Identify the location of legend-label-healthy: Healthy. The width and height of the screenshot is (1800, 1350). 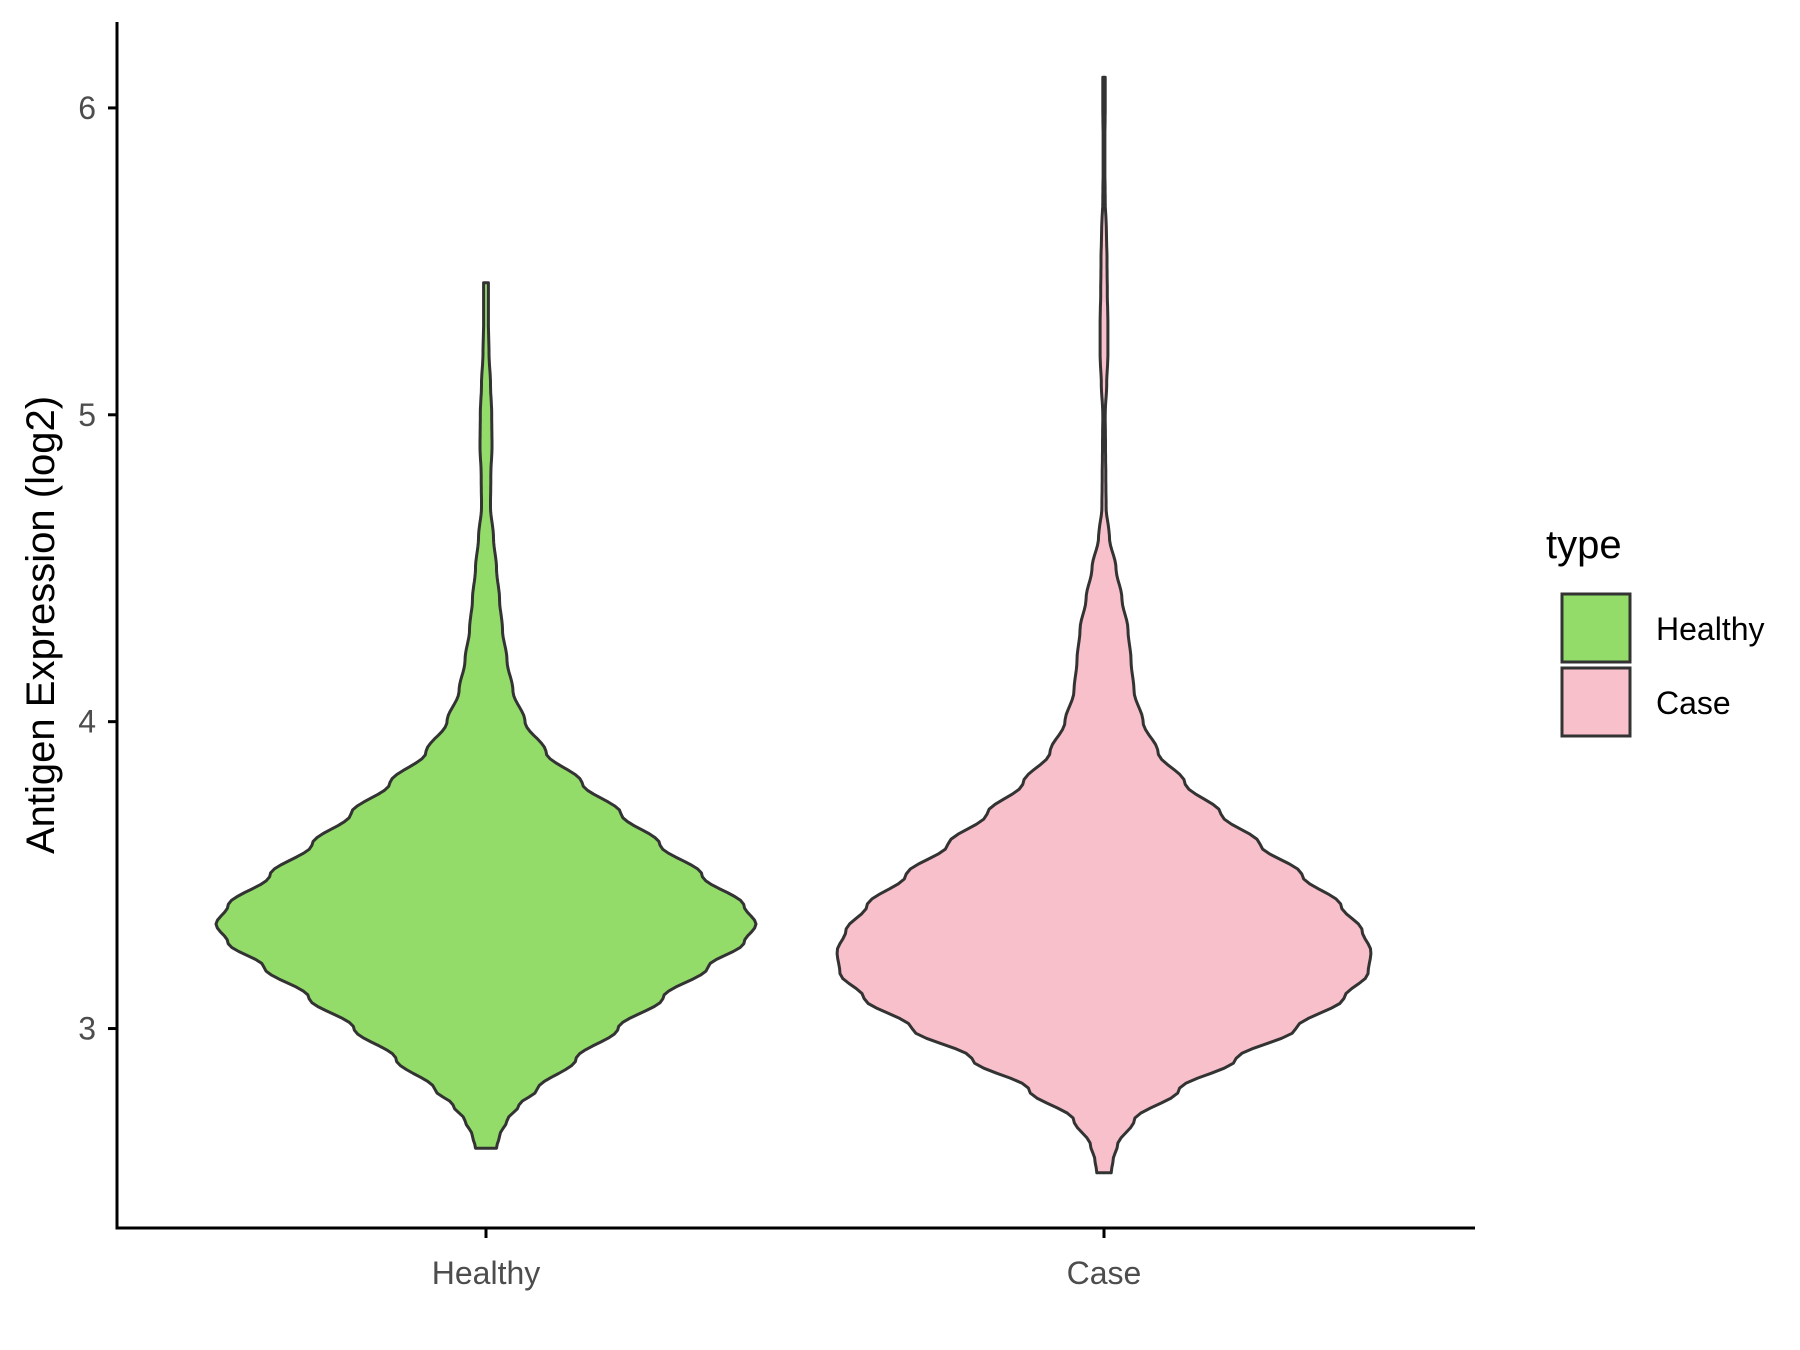
(1710, 629).